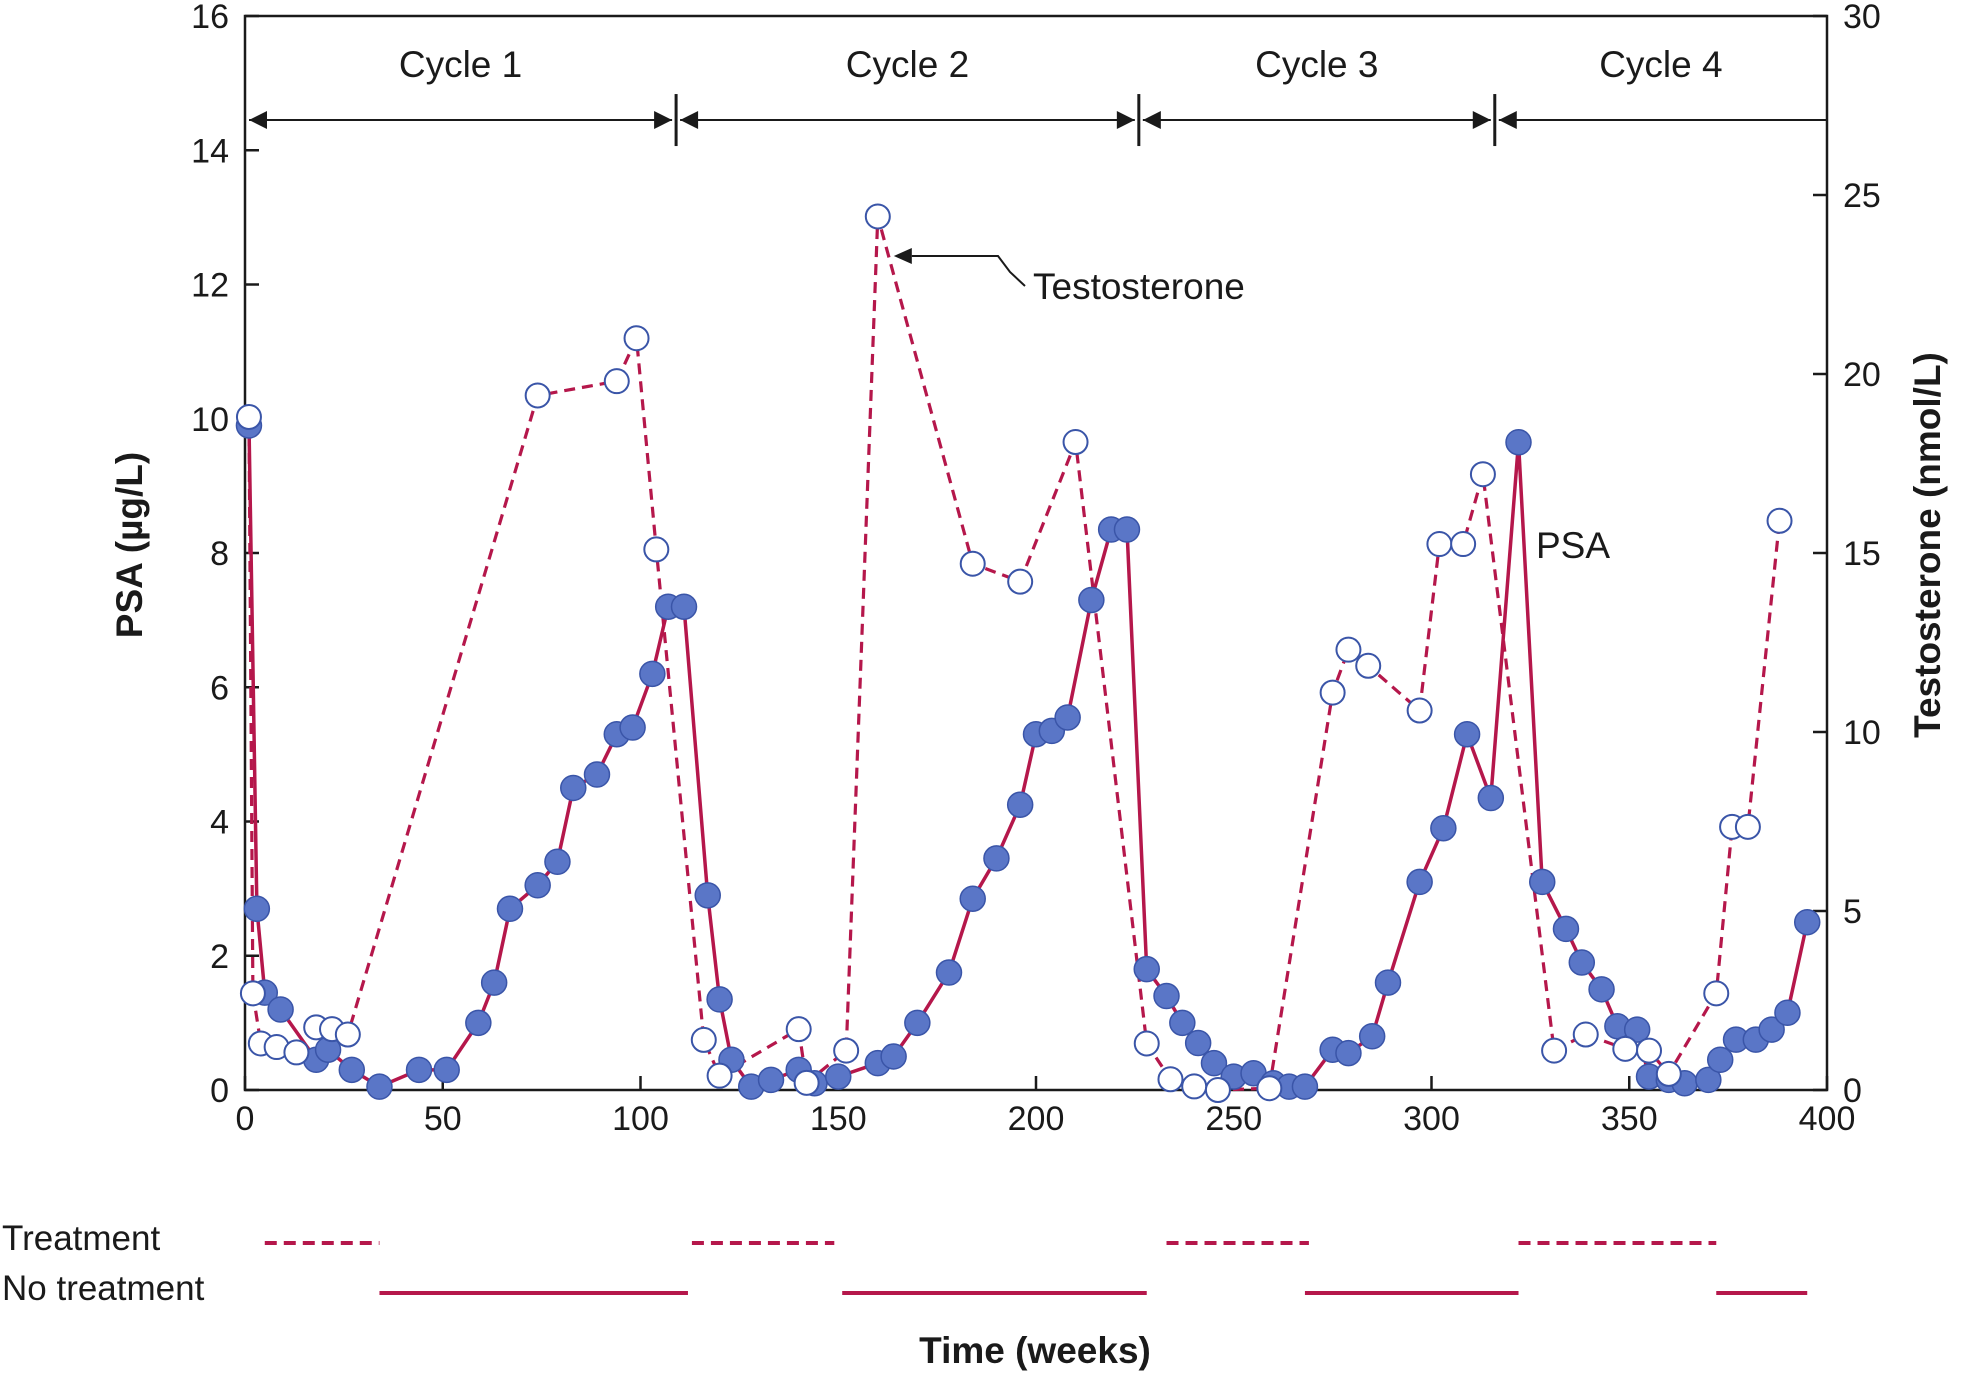  What do you see at coordinates (460, 64) in the screenshot?
I see `cycle-label: Cycle 1` at bounding box center [460, 64].